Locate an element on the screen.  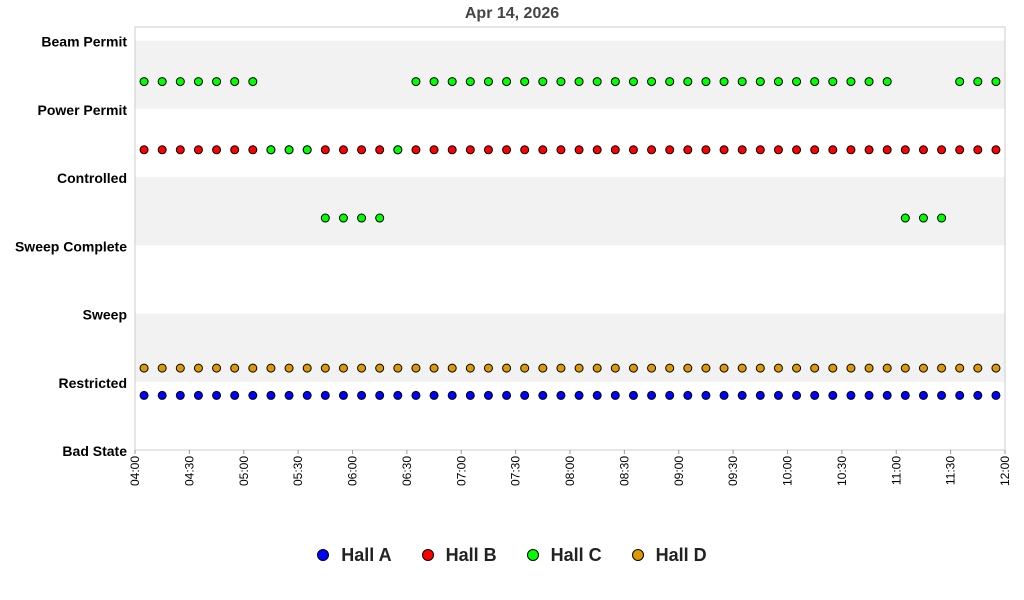
x-tick-label-0500: 05:00 is located at coordinates (244, 471).